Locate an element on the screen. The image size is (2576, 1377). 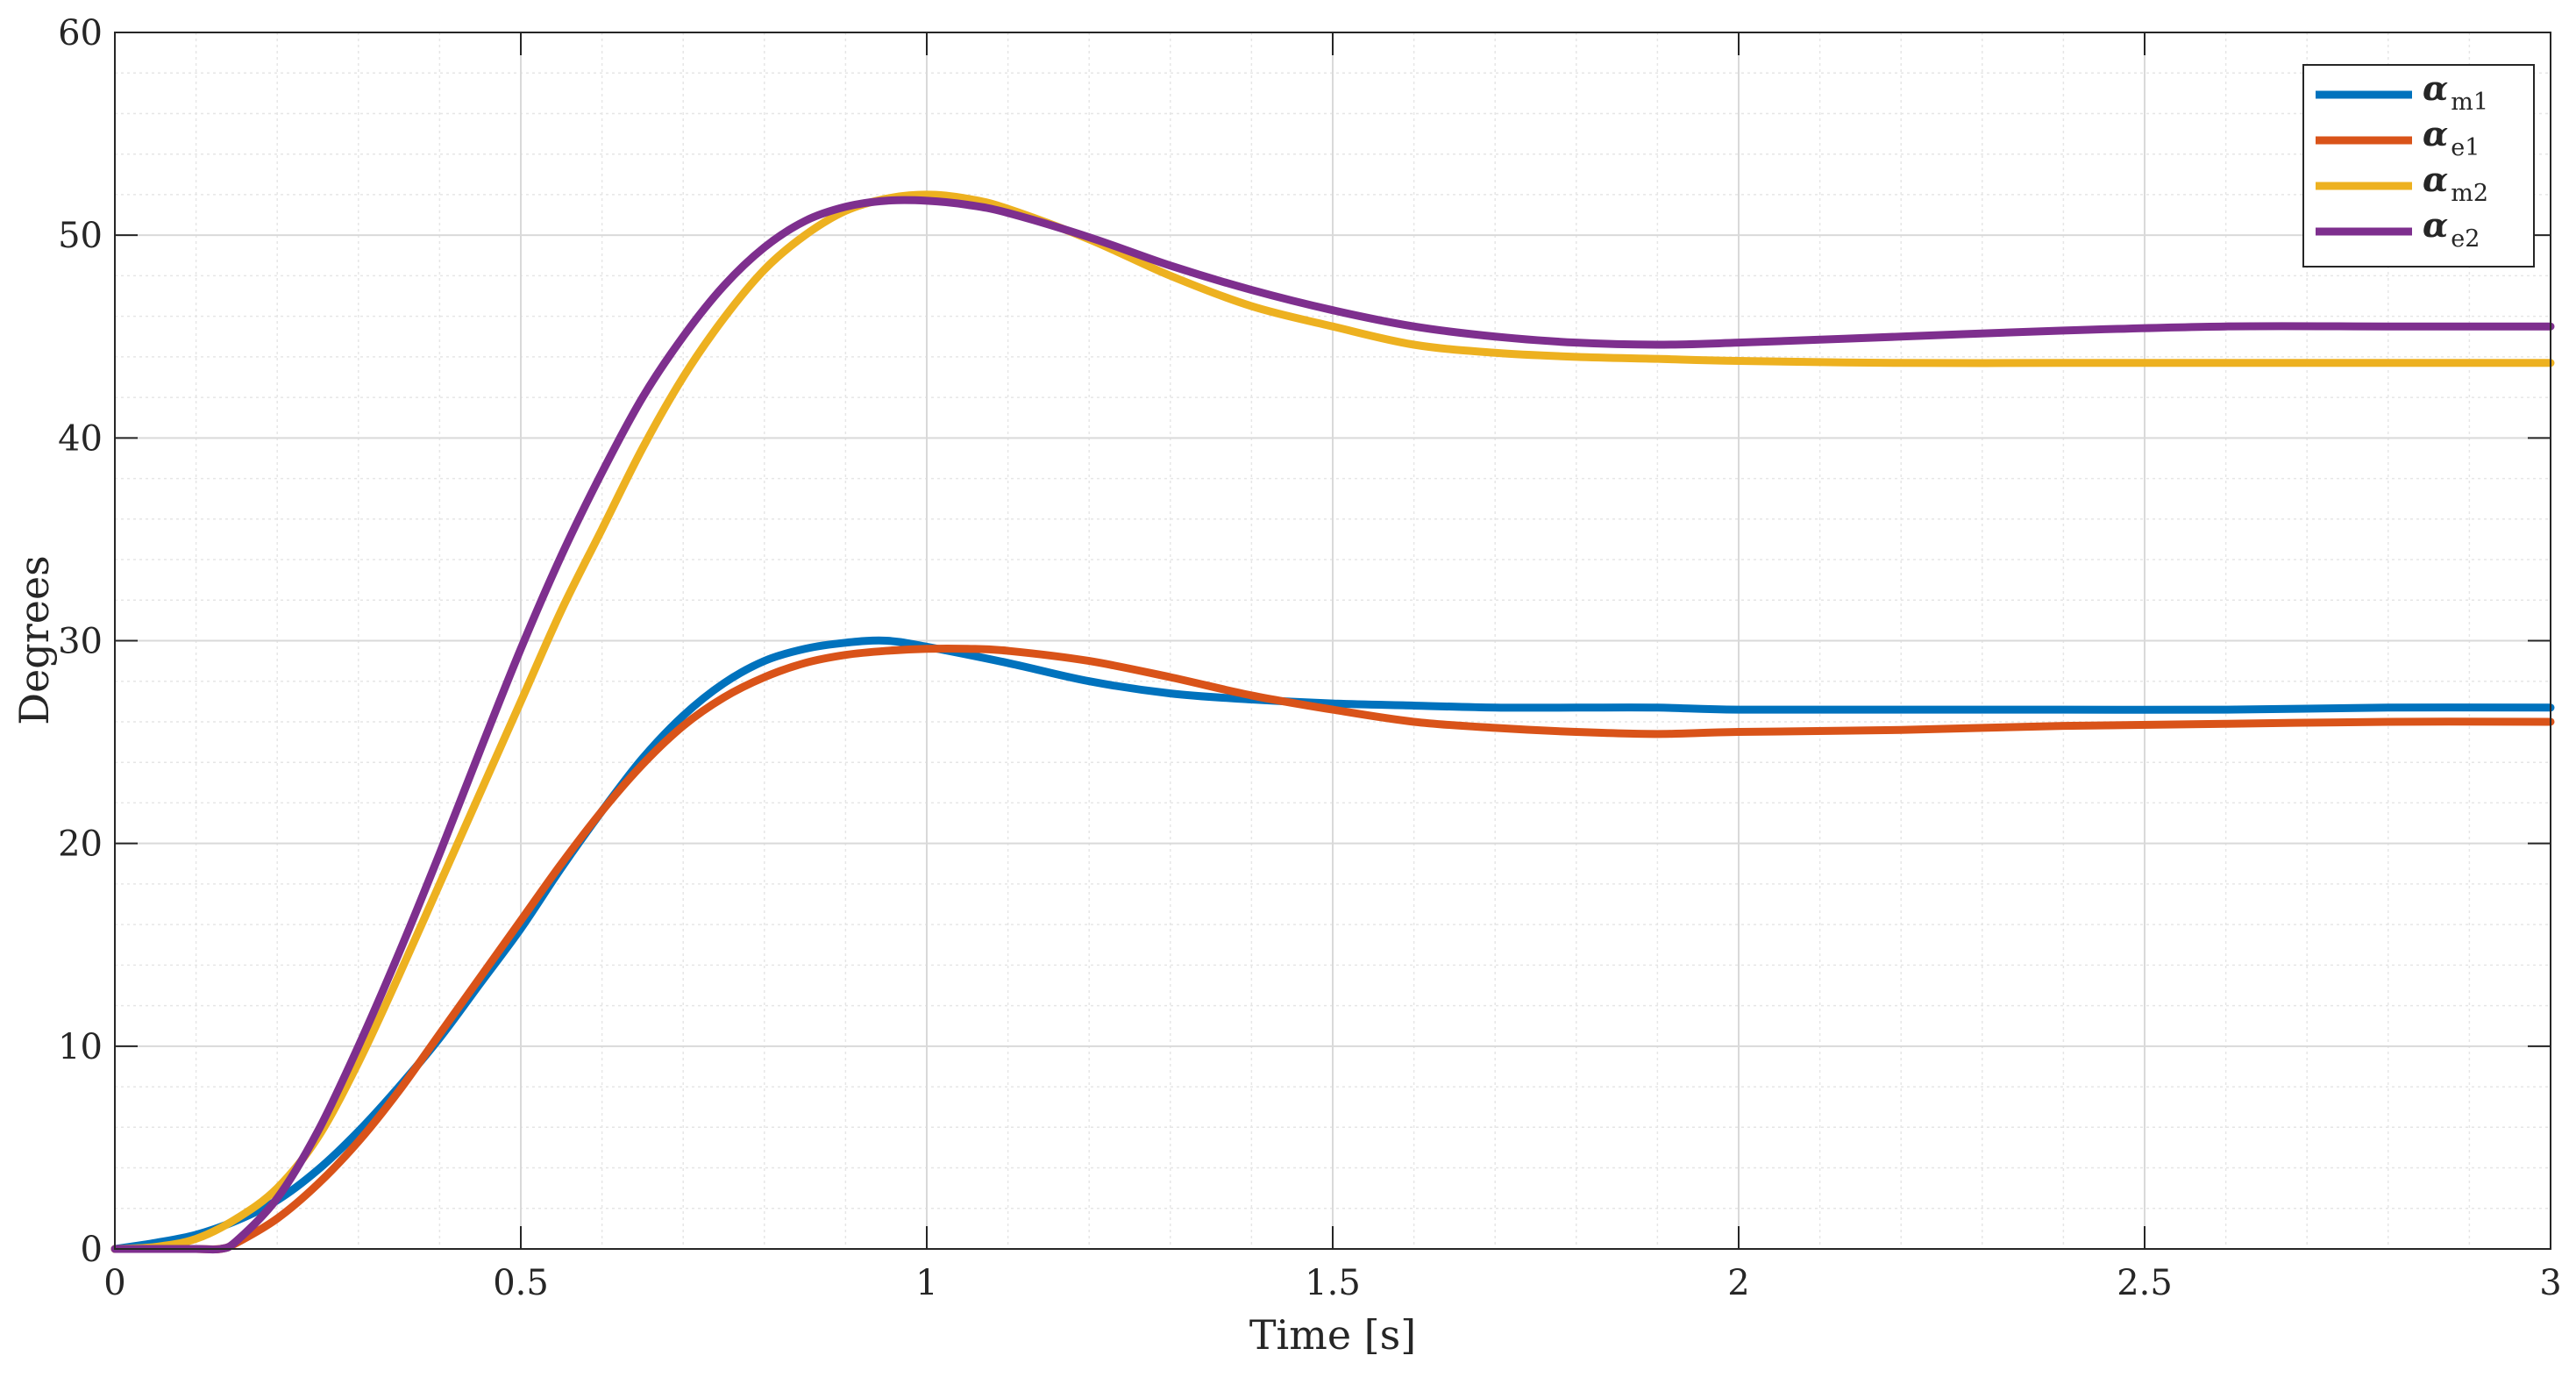
x-tick-labels: 0 0.5 1 1.5 2 2.5 3 is located at coordinates (1332, 1283).